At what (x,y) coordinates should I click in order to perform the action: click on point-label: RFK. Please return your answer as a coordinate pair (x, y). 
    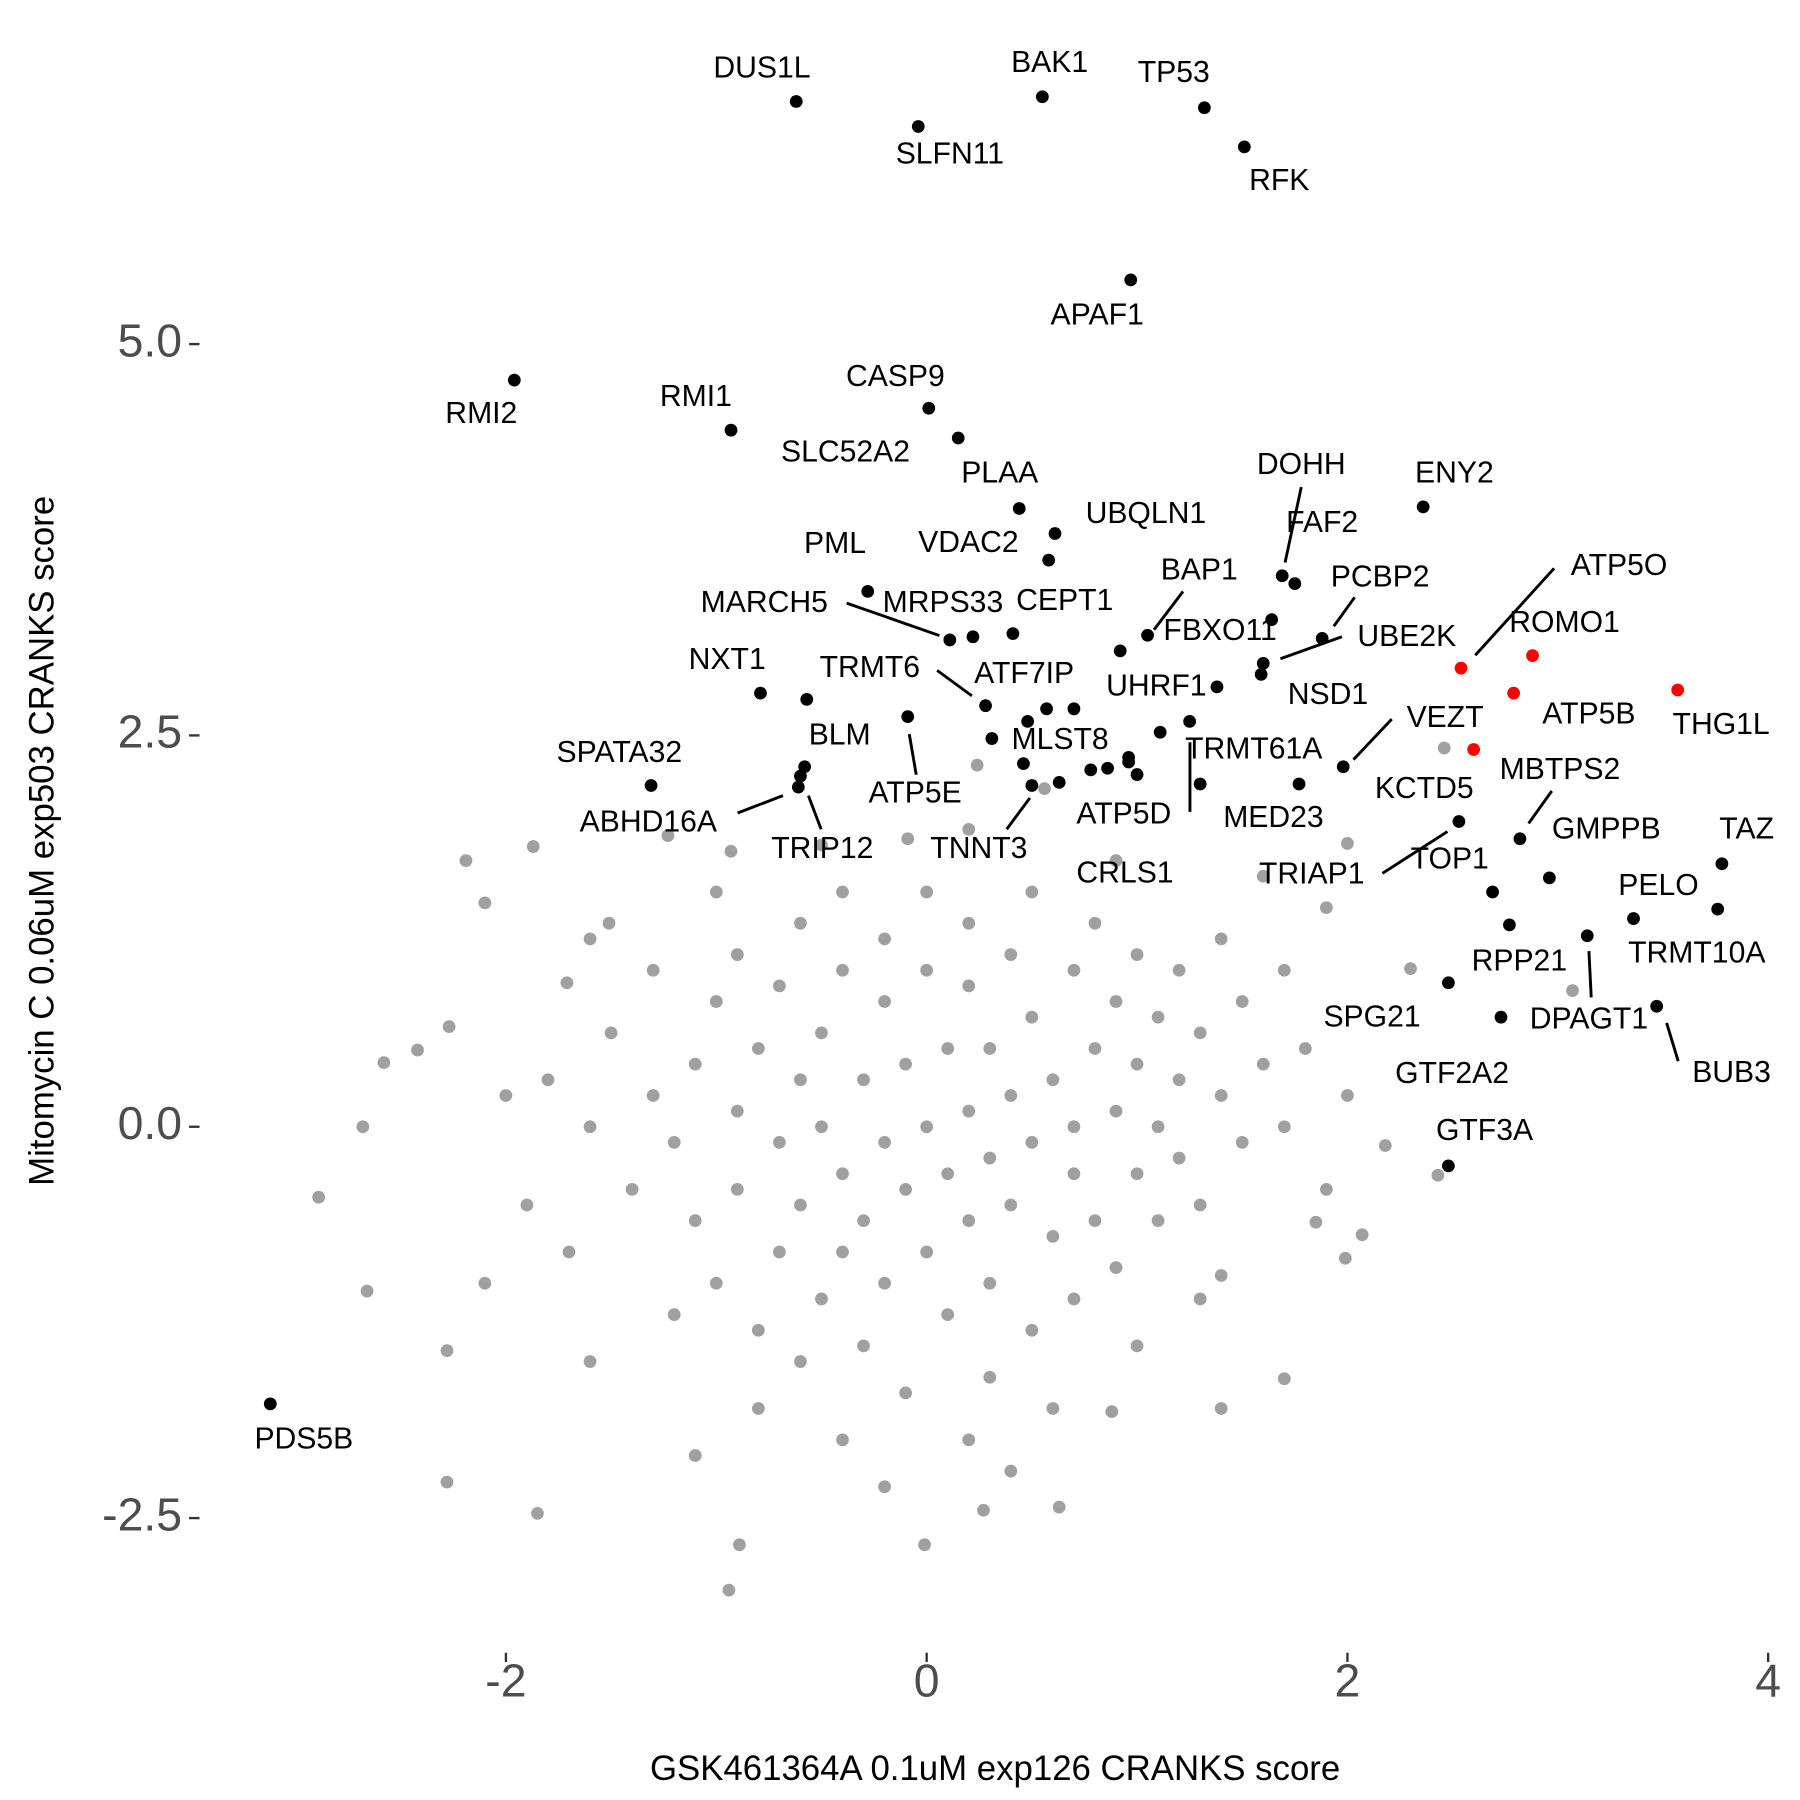
    Looking at the image, I should click on (1279, 180).